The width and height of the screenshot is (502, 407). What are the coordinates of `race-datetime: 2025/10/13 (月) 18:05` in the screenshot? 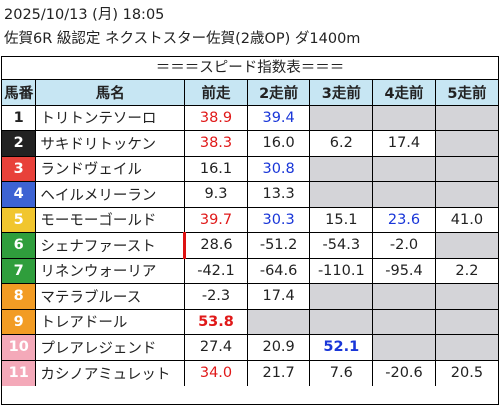 It's located at (84, 15).